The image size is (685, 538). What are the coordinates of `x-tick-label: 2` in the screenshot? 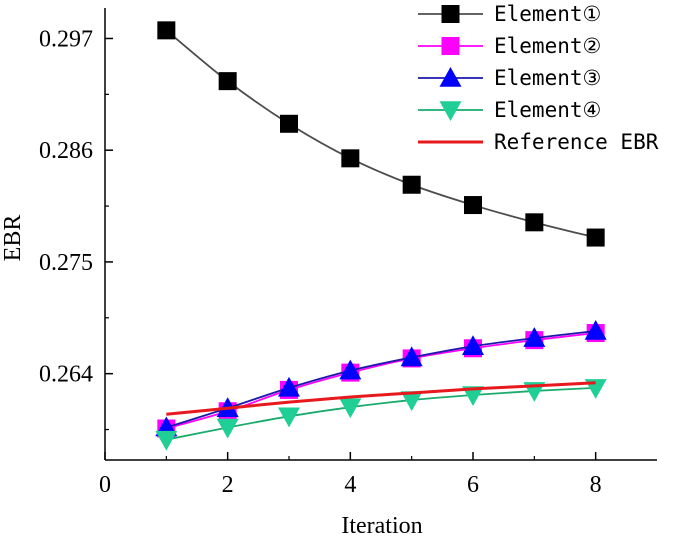 It's located at (228, 485).